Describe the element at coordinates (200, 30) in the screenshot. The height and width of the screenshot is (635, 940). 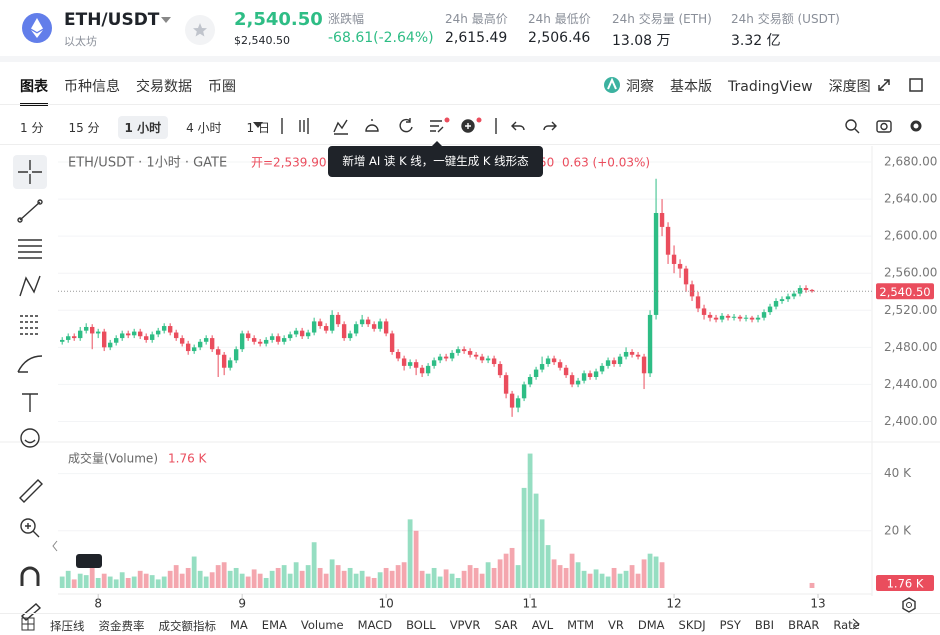
I see `favorite-button` at that location.